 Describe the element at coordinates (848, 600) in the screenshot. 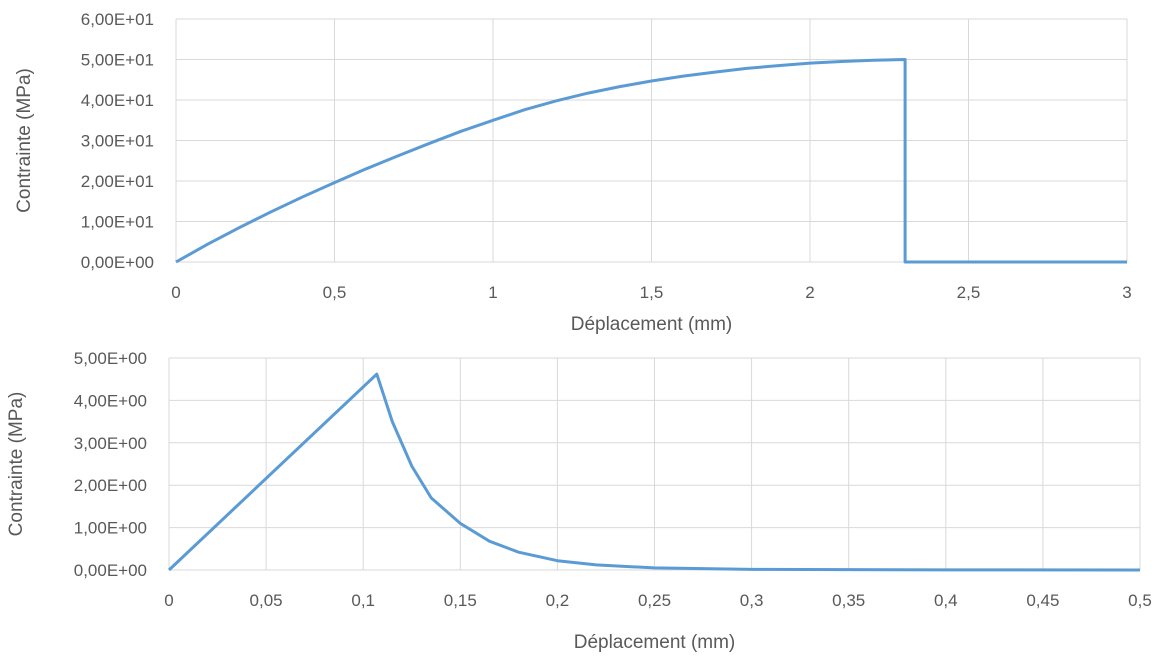

I see `chart-bottom-x-tick-label: 0,35` at that location.